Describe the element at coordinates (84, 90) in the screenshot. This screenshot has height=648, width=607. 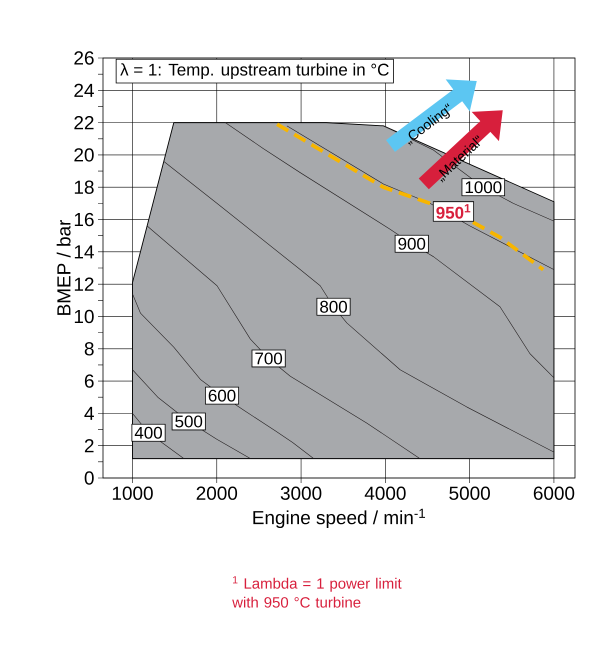
I see `y-tick-label: 24` at that location.